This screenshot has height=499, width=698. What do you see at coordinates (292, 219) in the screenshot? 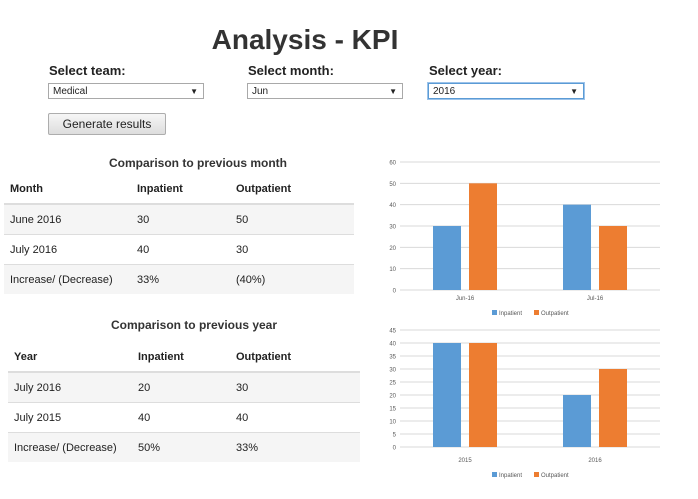
I see `table-cell: 50` at bounding box center [292, 219].